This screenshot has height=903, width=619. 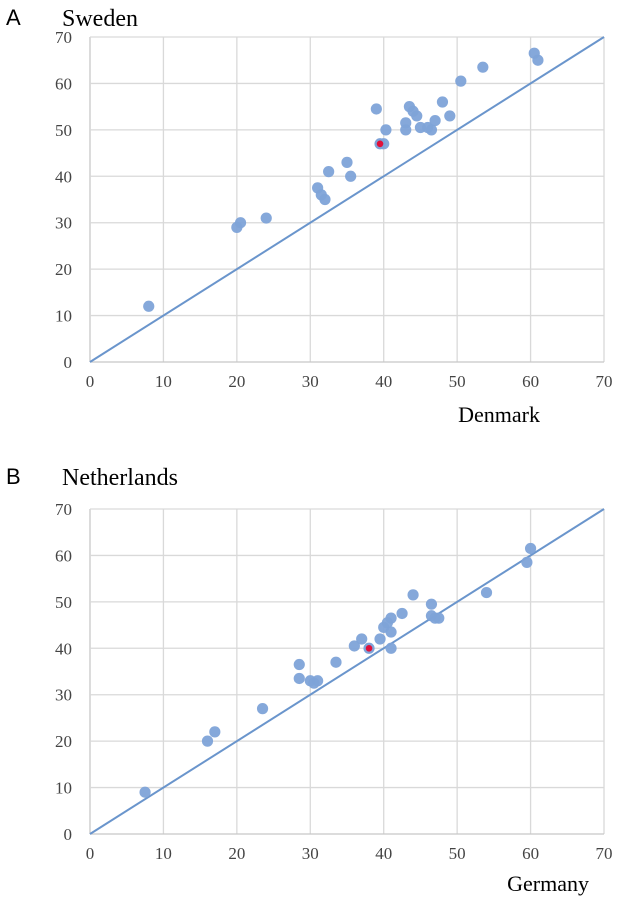 I want to click on y-tick-label-a: 40, so click(x=63, y=176).